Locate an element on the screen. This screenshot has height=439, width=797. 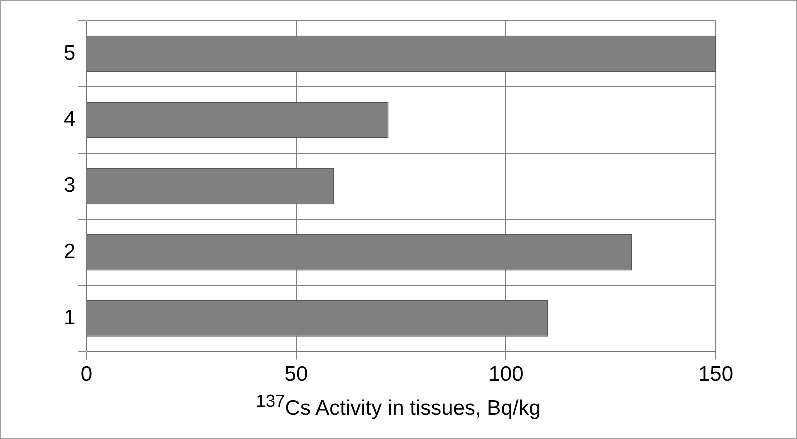
x-tick-label: 50 is located at coordinates (296, 374).